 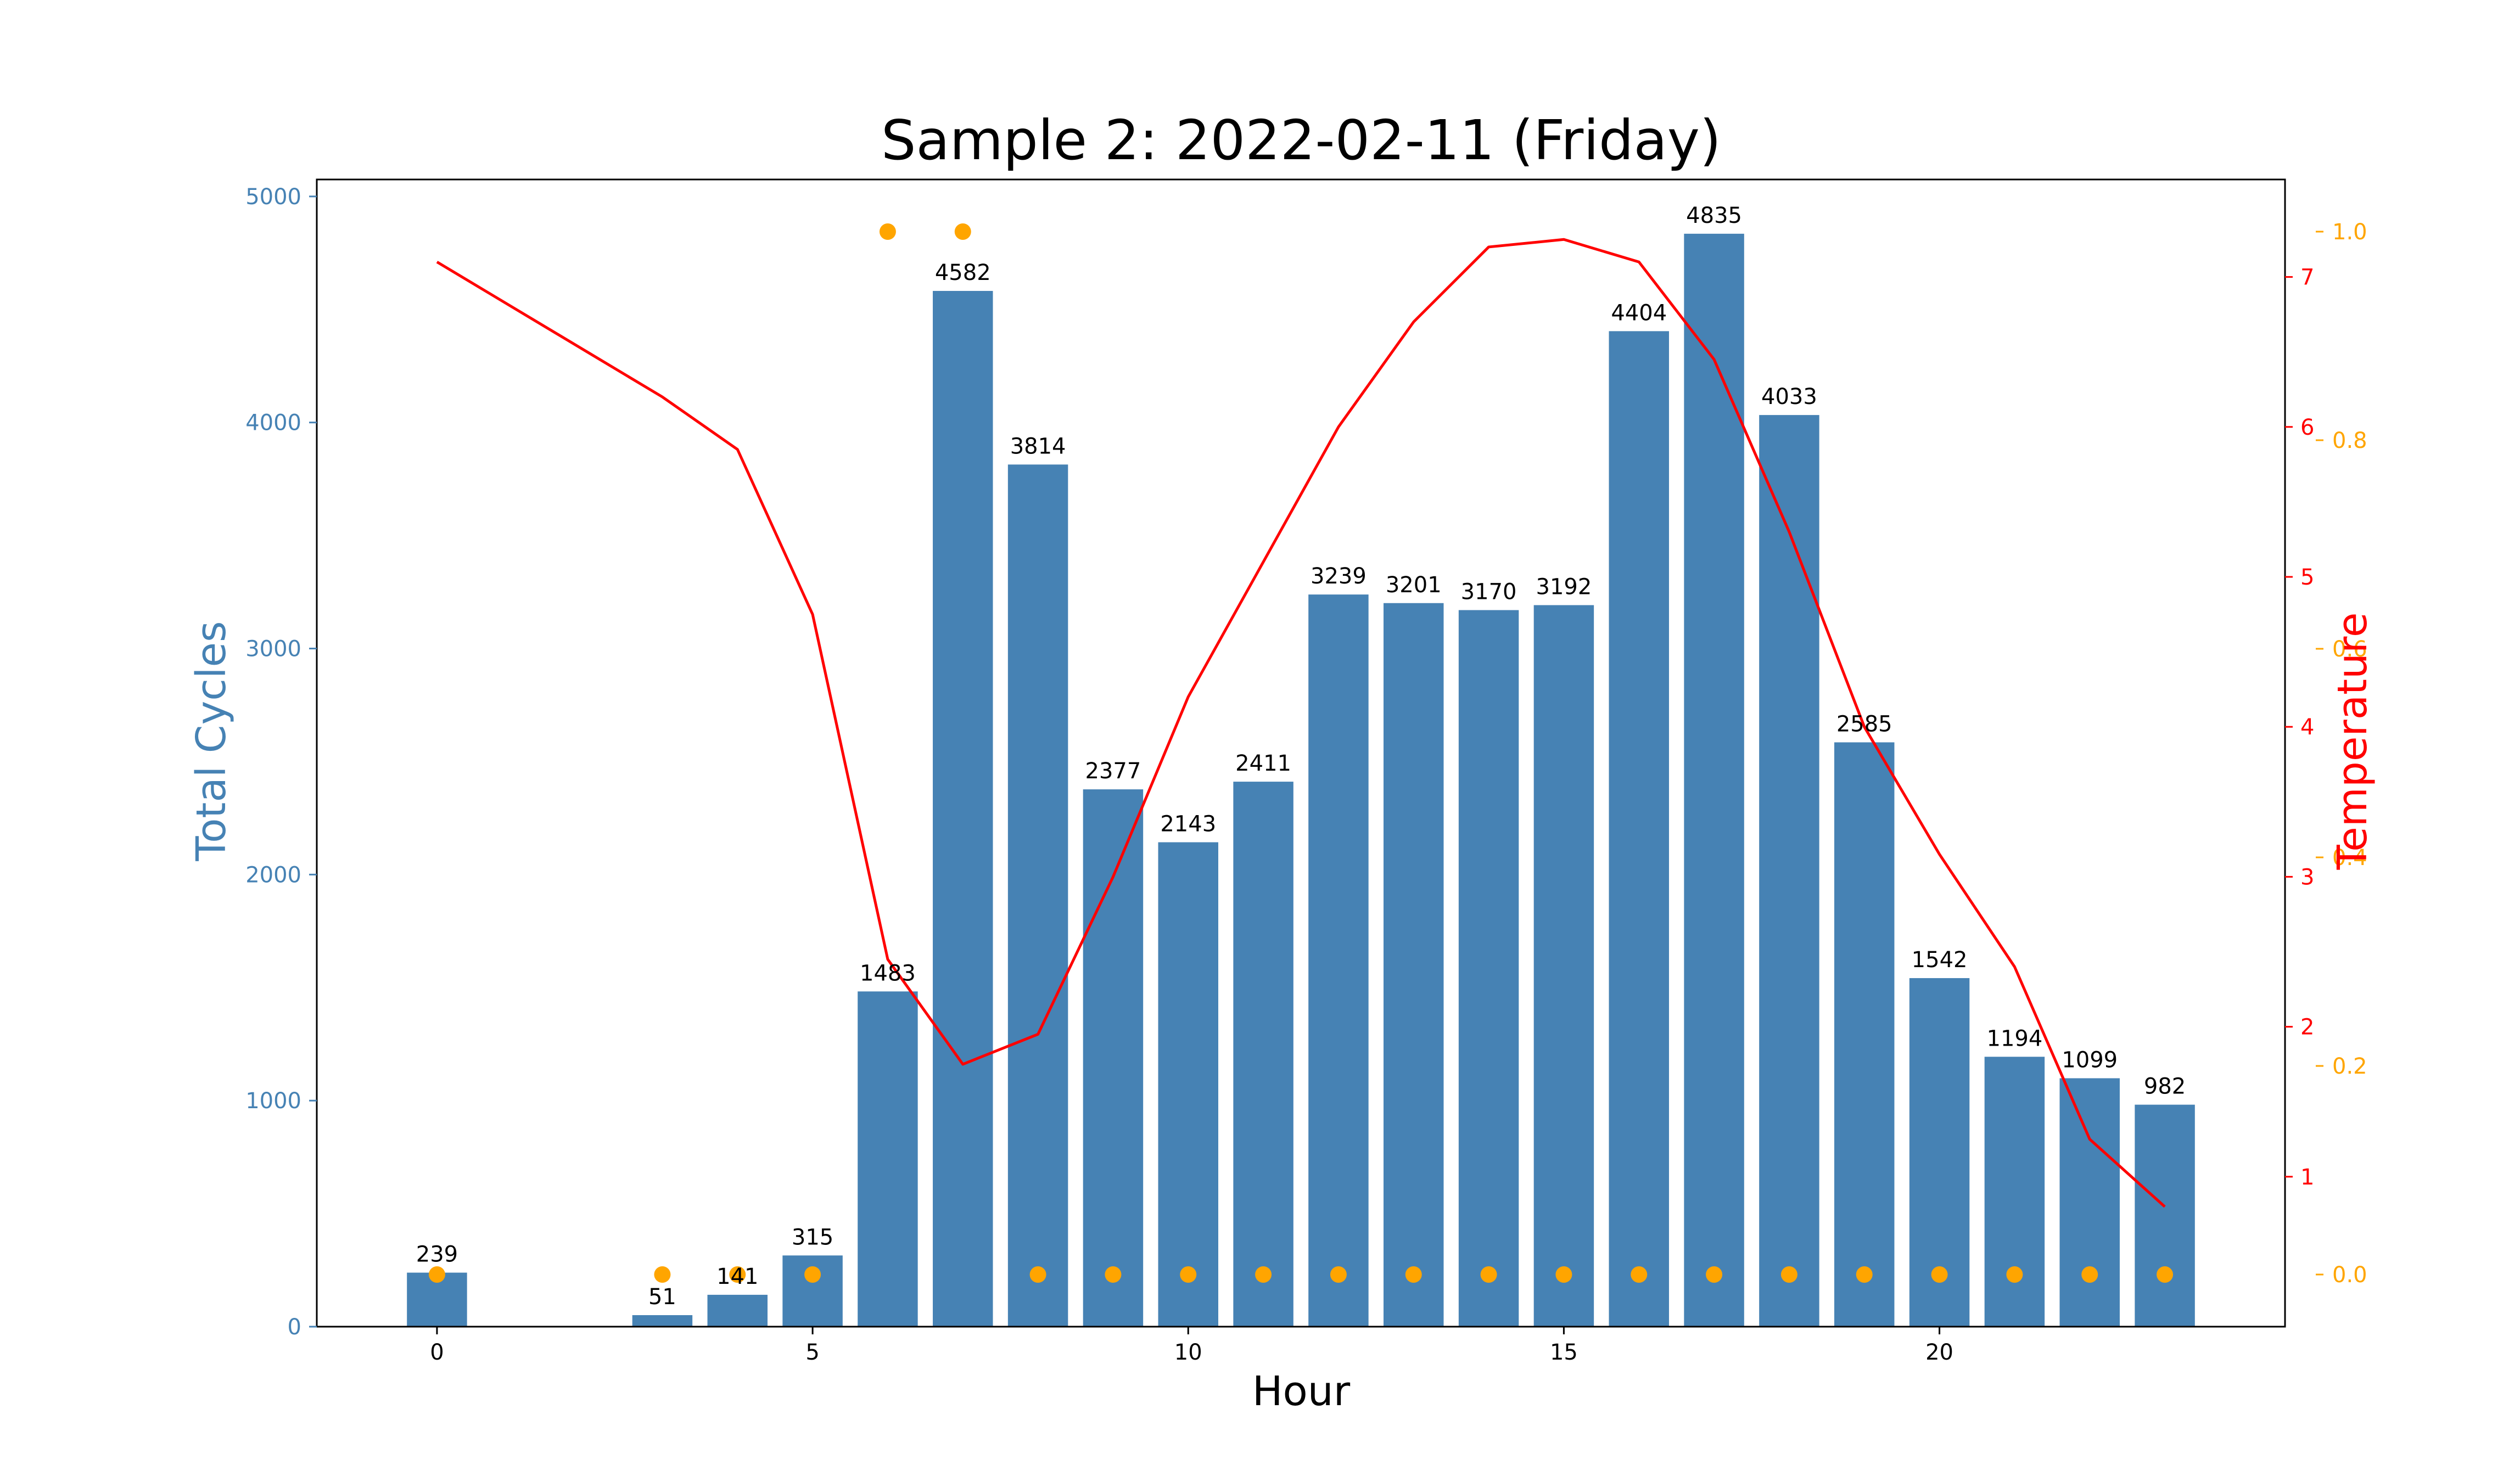 I want to click on y-tick-label: 5000, so click(x=273, y=197).